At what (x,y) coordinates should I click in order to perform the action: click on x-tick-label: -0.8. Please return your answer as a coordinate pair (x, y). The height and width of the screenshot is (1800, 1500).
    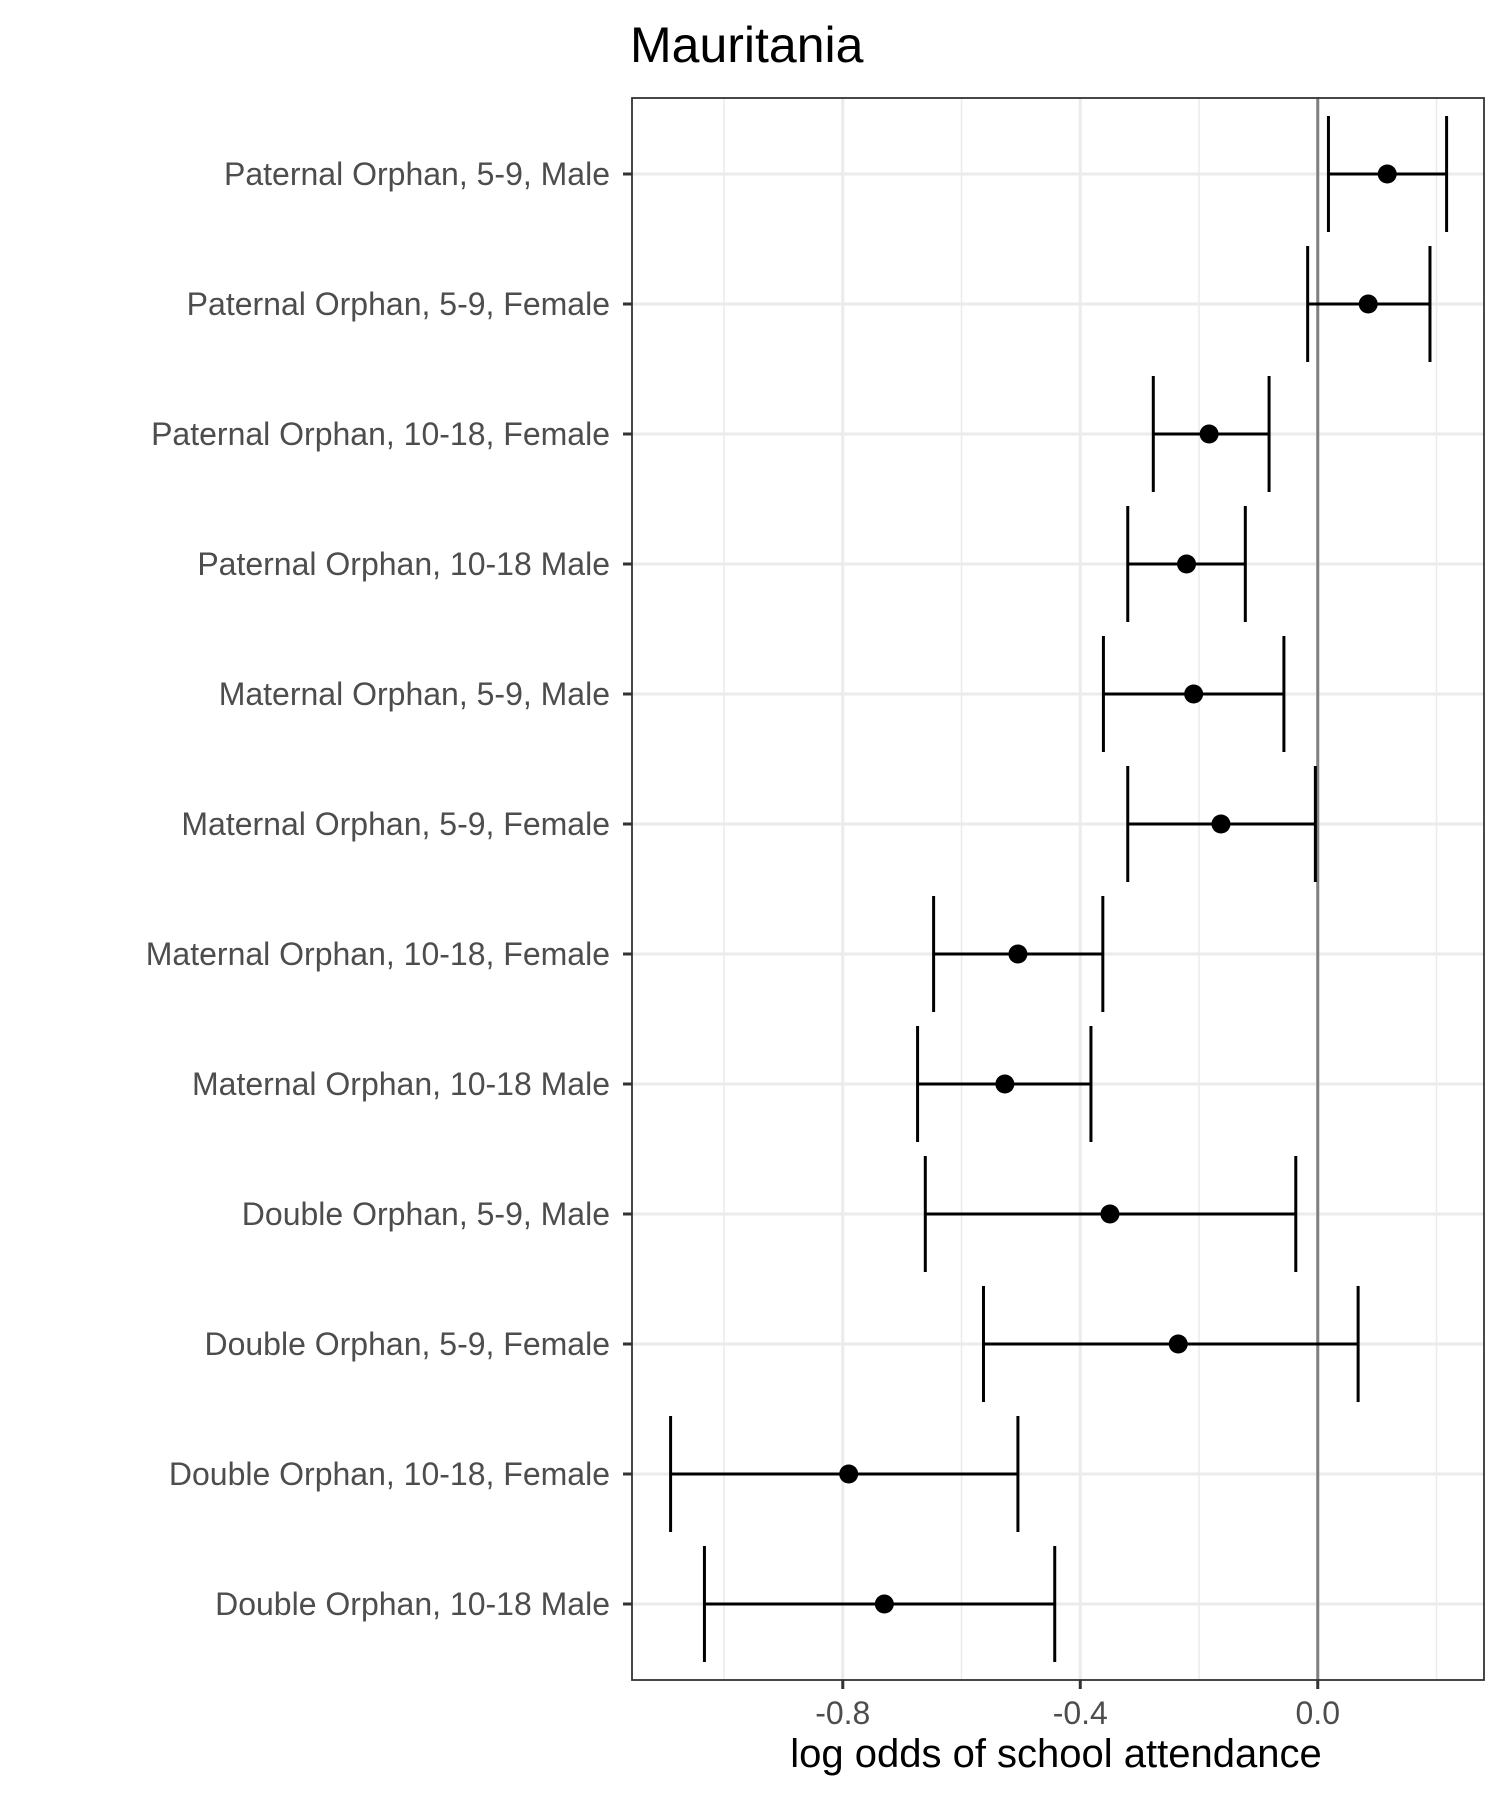
    Looking at the image, I should click on (842, 1713).